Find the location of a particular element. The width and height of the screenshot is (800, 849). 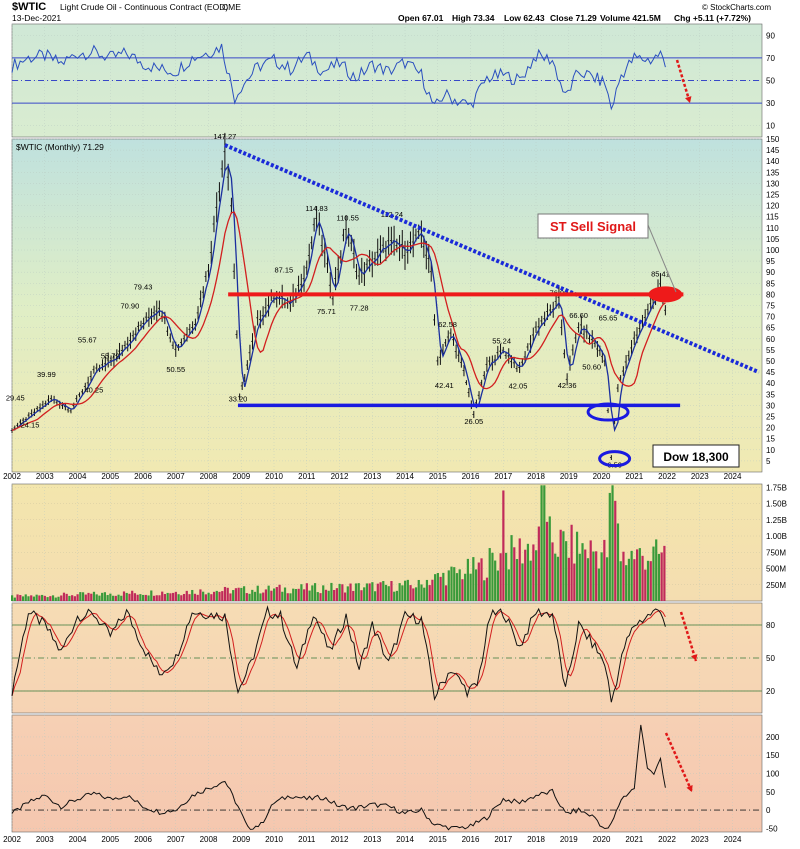

stochastic-down-arrow is located at coordinates (688, 636).